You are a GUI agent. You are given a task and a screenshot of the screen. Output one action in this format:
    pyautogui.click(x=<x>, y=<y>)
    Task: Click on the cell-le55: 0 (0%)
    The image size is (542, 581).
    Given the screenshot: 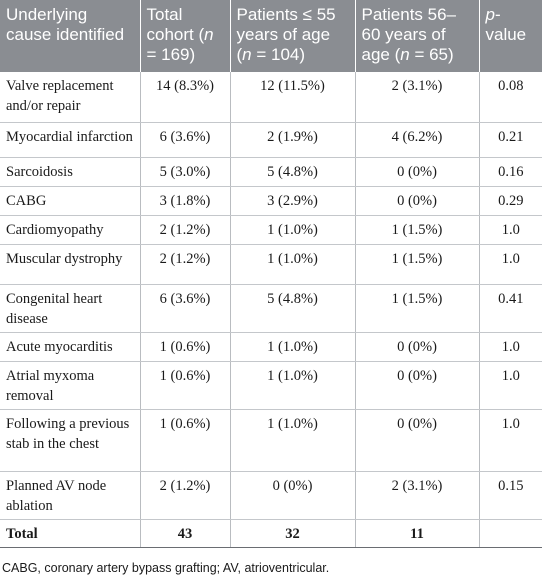 What is the action you would take?
    pyautogui.click(x=293, y=495)
    